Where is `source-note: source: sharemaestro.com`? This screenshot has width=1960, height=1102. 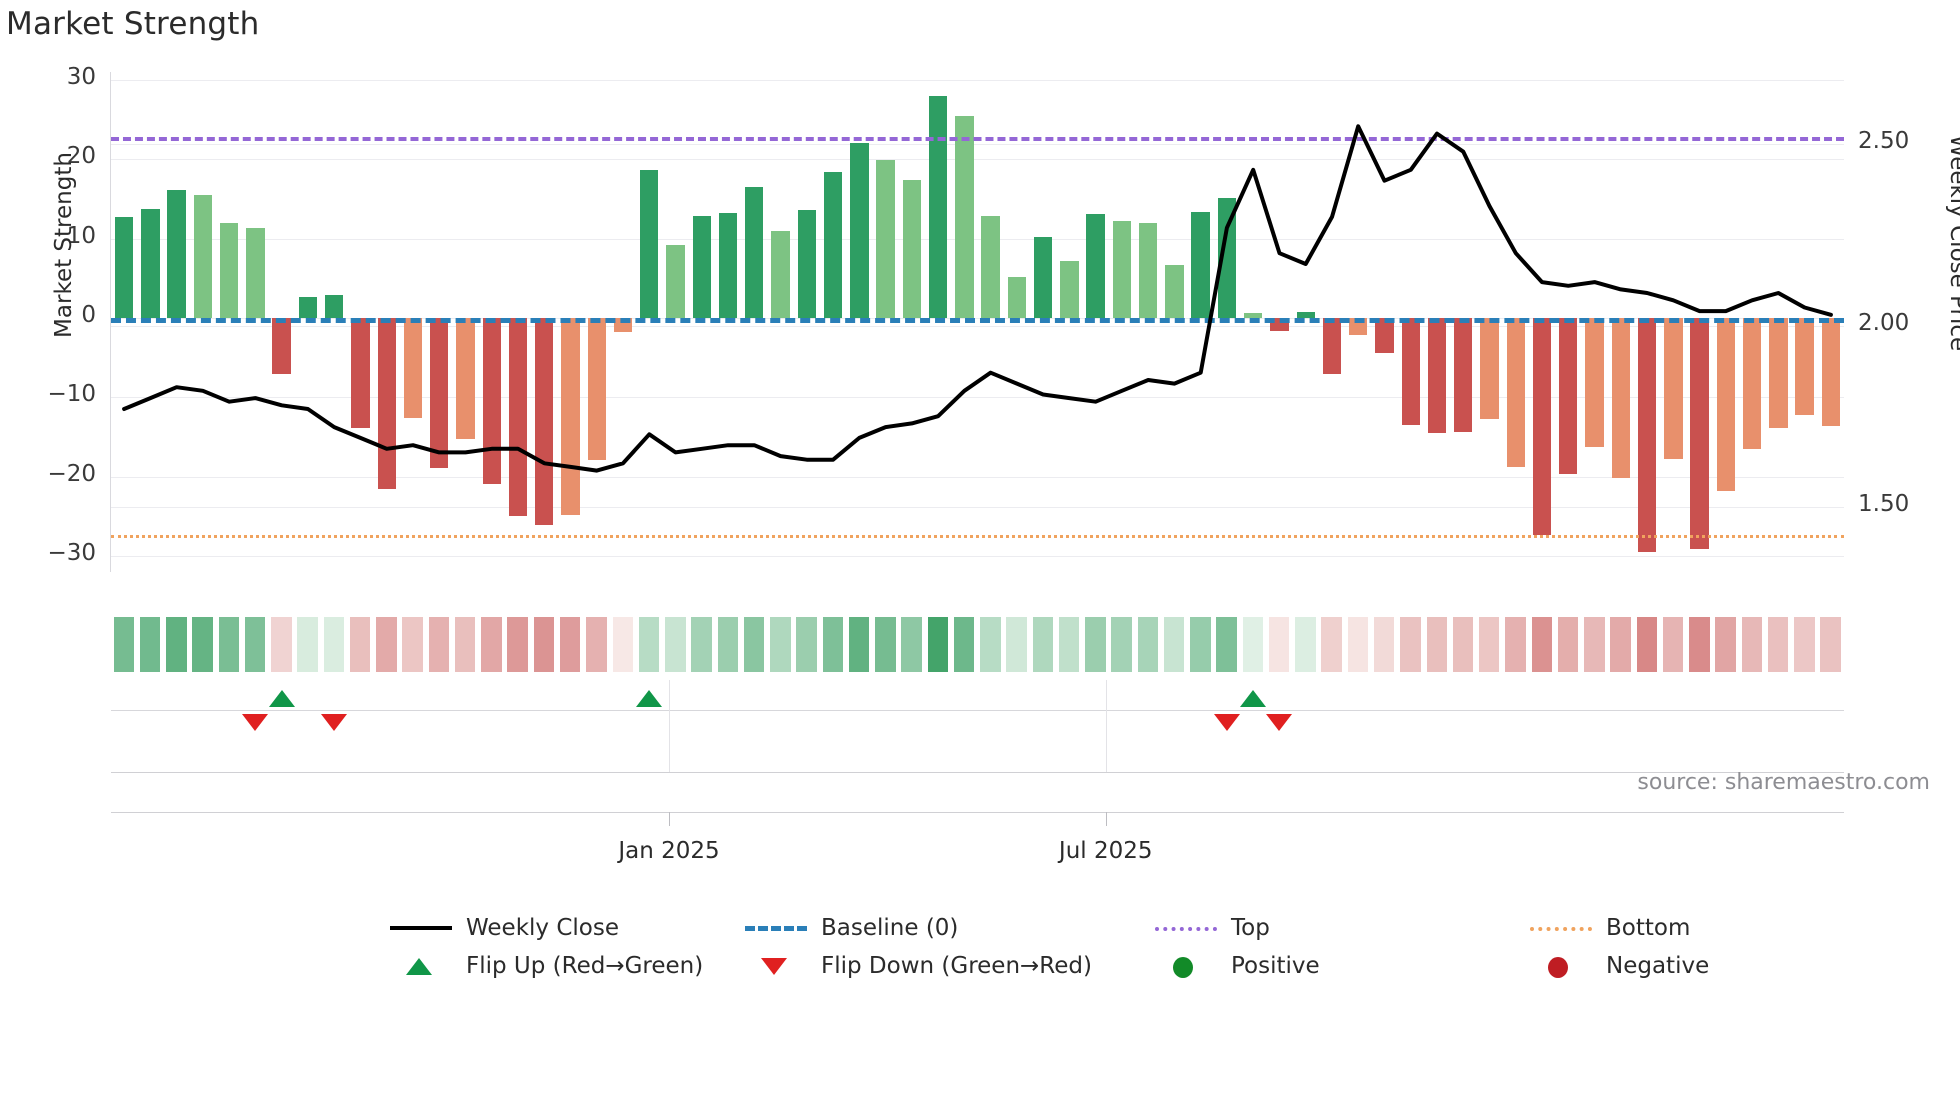
source-note: source: sharemaestro.com is located at coordinates (1783, 782).